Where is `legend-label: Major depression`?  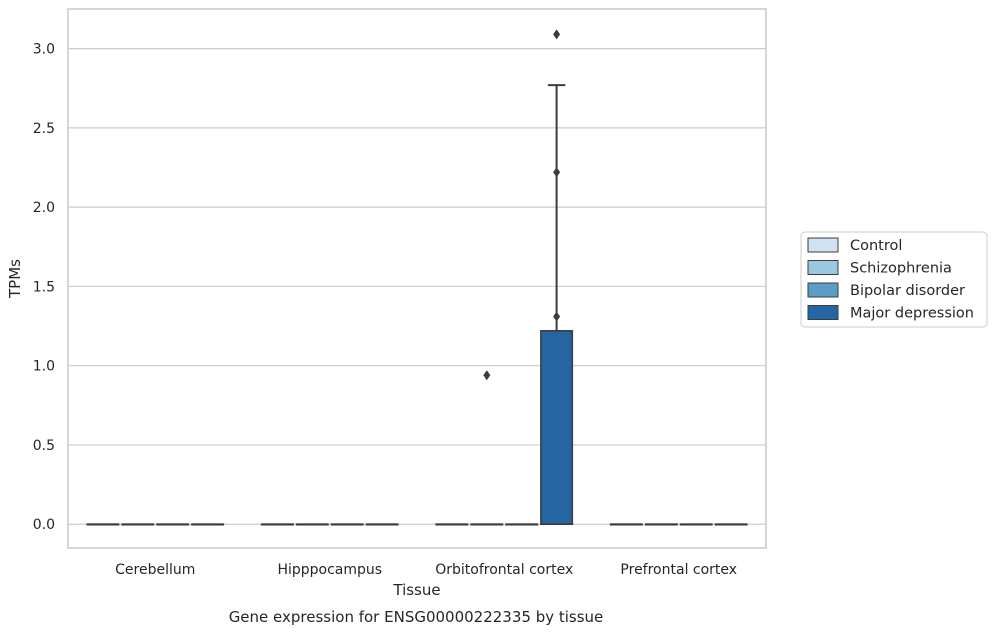
legend-label: Major depression is located at coordinates (912, 314).